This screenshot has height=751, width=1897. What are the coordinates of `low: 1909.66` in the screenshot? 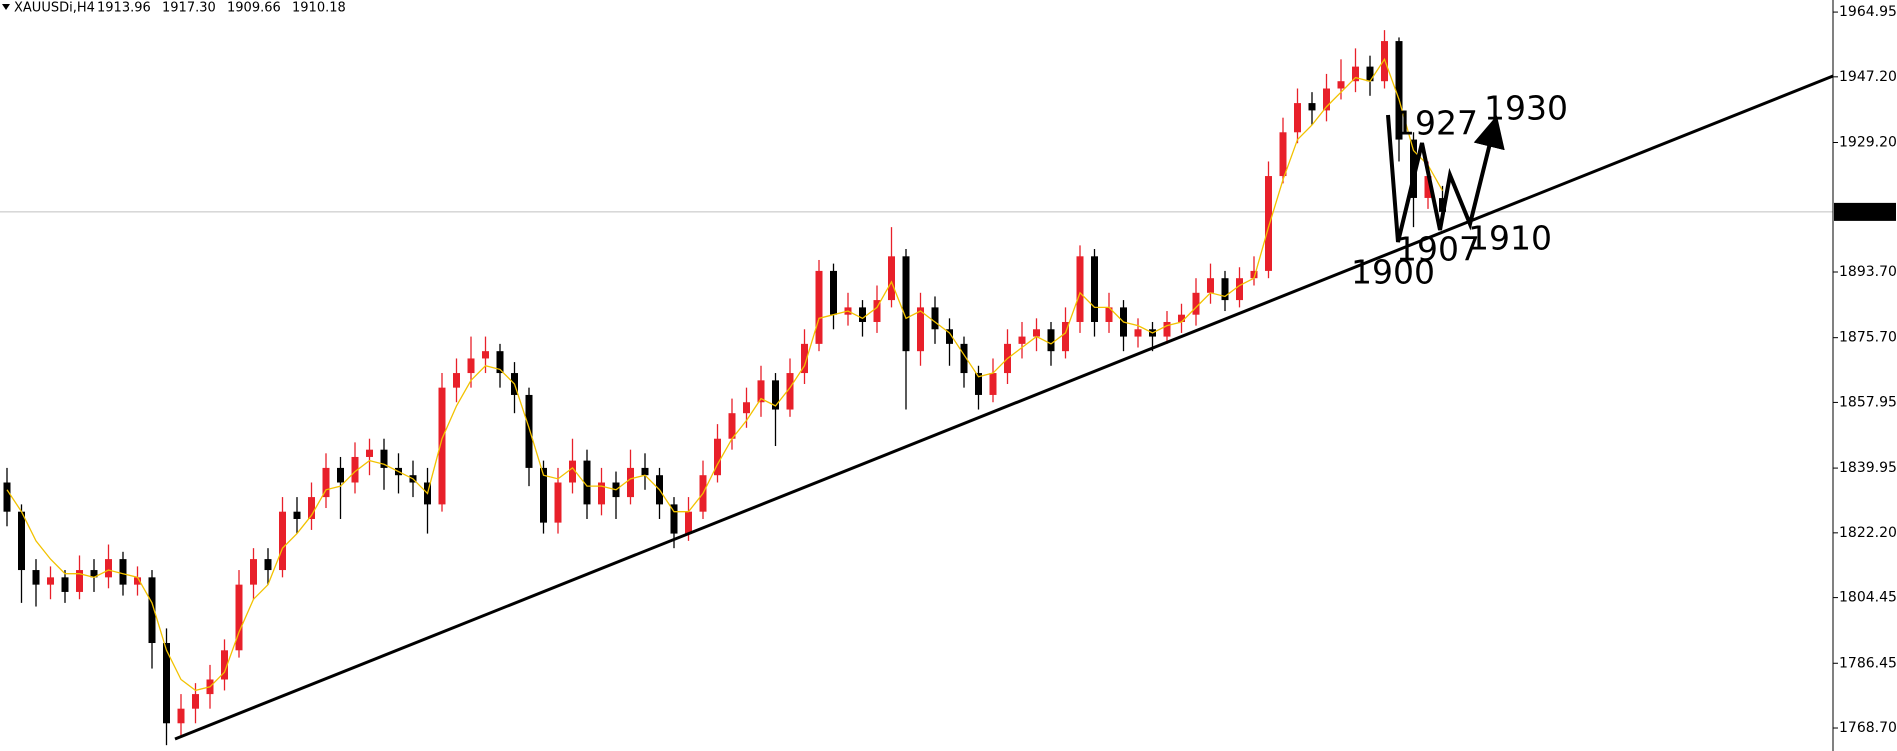 It's located at (254, 8).